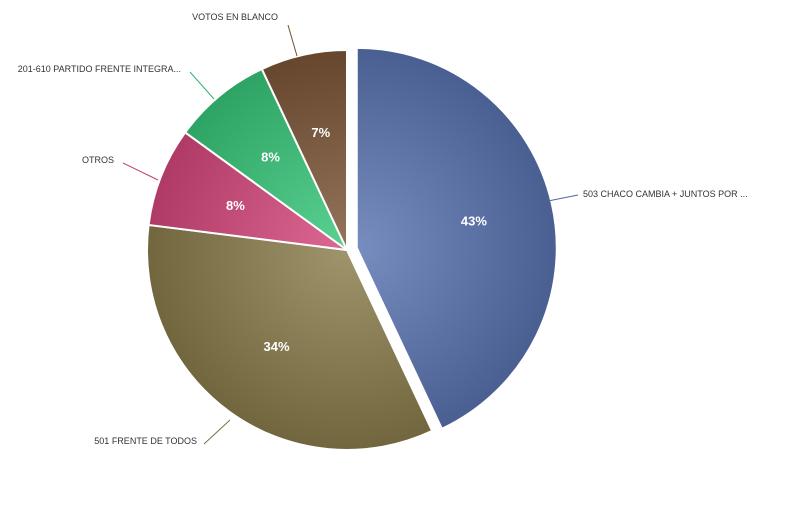 The image size is (790, 508). I want to click on slice-percent-label: 7%, so click(320, 132).